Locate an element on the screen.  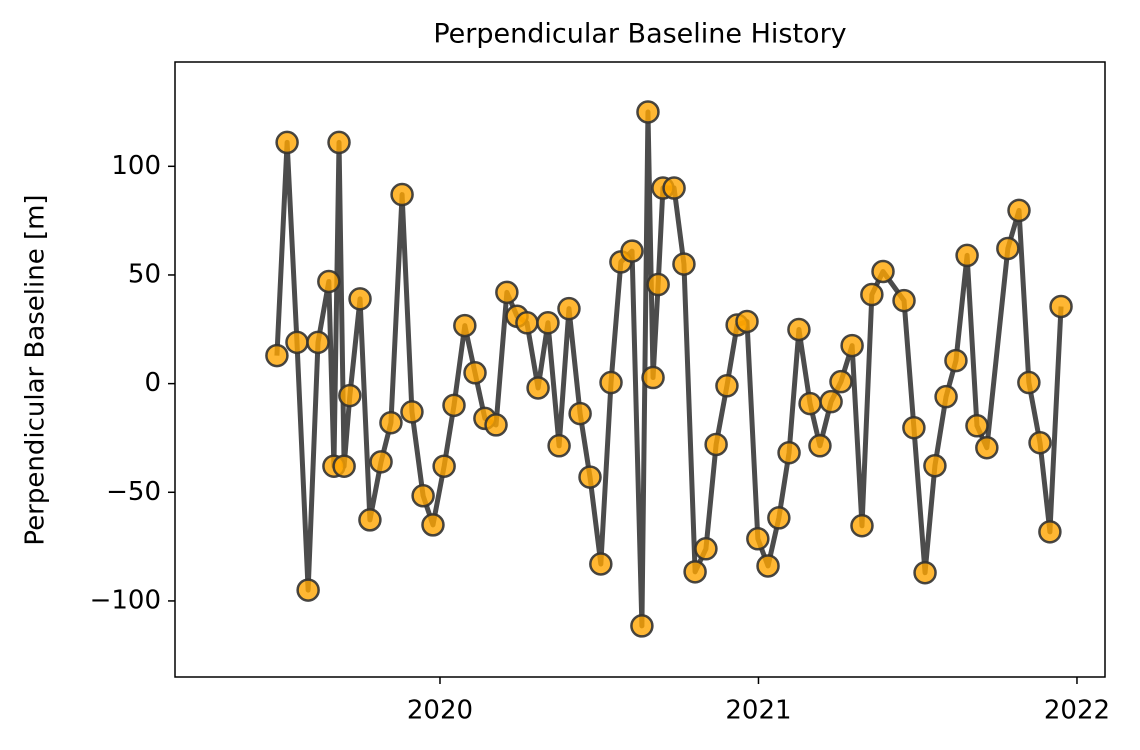
y-tick-label: 100 is located at coordinates (136, 166).